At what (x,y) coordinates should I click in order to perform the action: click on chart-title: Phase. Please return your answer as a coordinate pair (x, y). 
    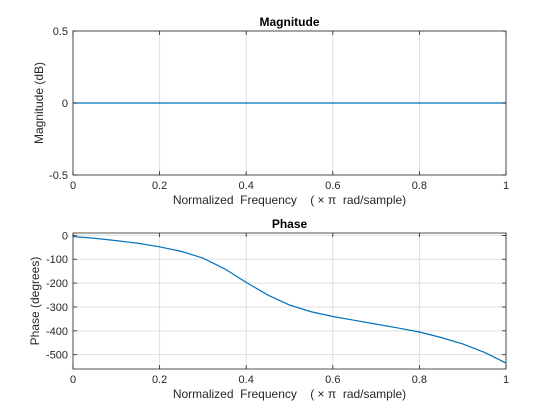
    Looking at the image, I should click on (290, 224).